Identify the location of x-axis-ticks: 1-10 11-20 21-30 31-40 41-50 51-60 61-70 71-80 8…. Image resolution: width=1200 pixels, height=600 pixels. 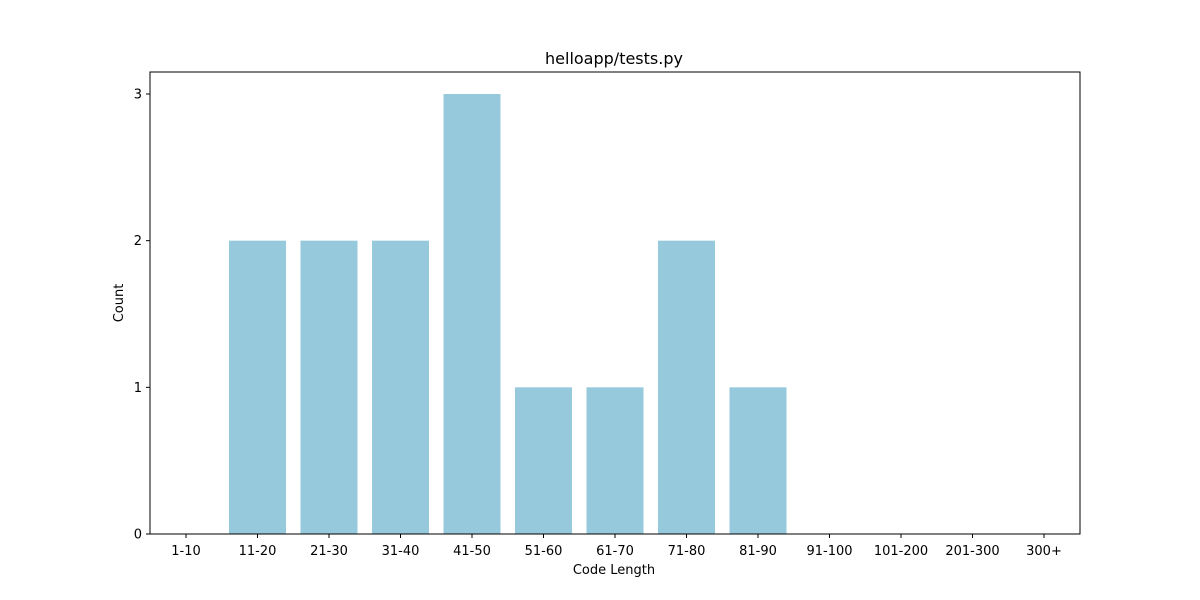
(616, 546).